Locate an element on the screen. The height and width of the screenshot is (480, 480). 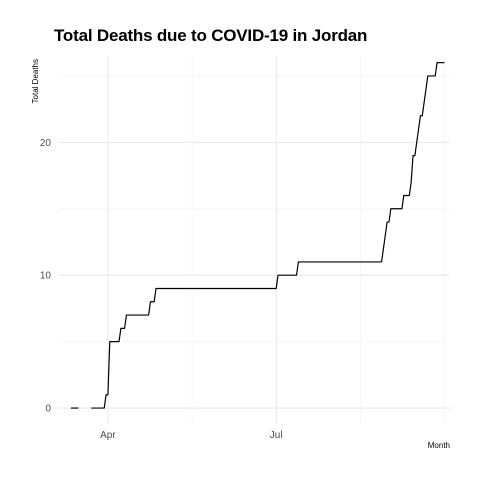
x-tick-label: Jul is located at coordinates (276, 435).